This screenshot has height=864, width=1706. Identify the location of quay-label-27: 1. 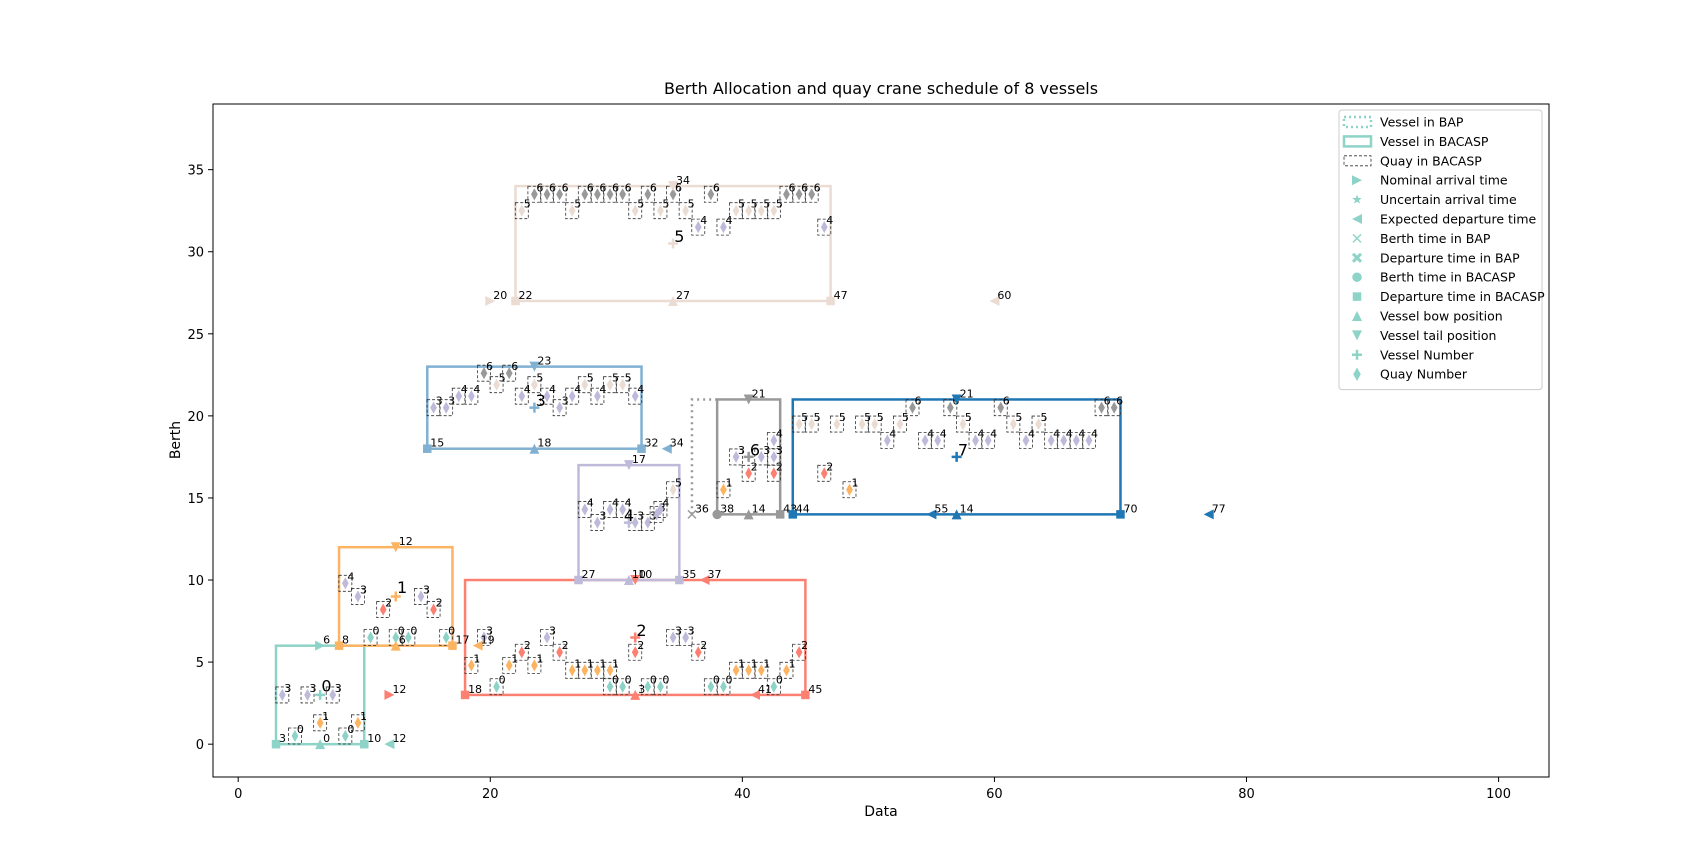
(615, 663).